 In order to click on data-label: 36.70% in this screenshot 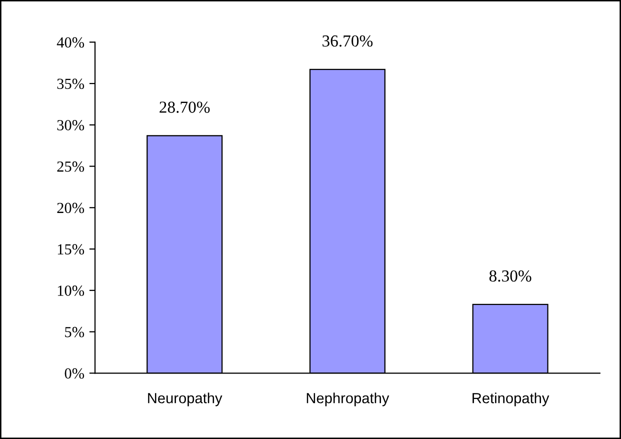, I will do `click(347, 41)`.